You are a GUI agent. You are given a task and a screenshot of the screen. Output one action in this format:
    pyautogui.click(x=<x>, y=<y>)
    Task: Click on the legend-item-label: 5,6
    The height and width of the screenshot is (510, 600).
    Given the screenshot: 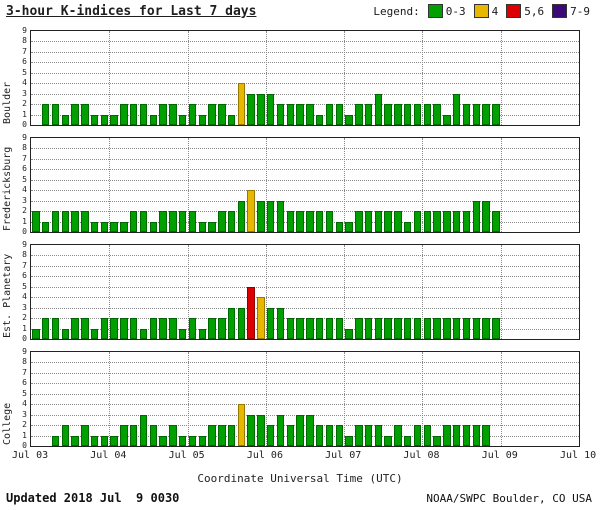 What is the action you would take?
    pyautogui.click(x=534, y=11)
    